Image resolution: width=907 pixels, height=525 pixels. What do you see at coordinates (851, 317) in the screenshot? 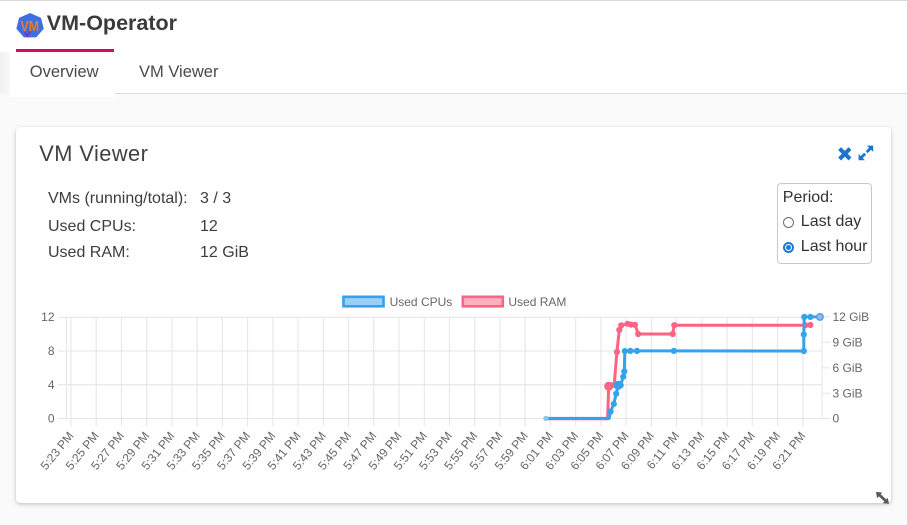
I see `svg-text: 12 GiB` at bounding box center [851, 317].